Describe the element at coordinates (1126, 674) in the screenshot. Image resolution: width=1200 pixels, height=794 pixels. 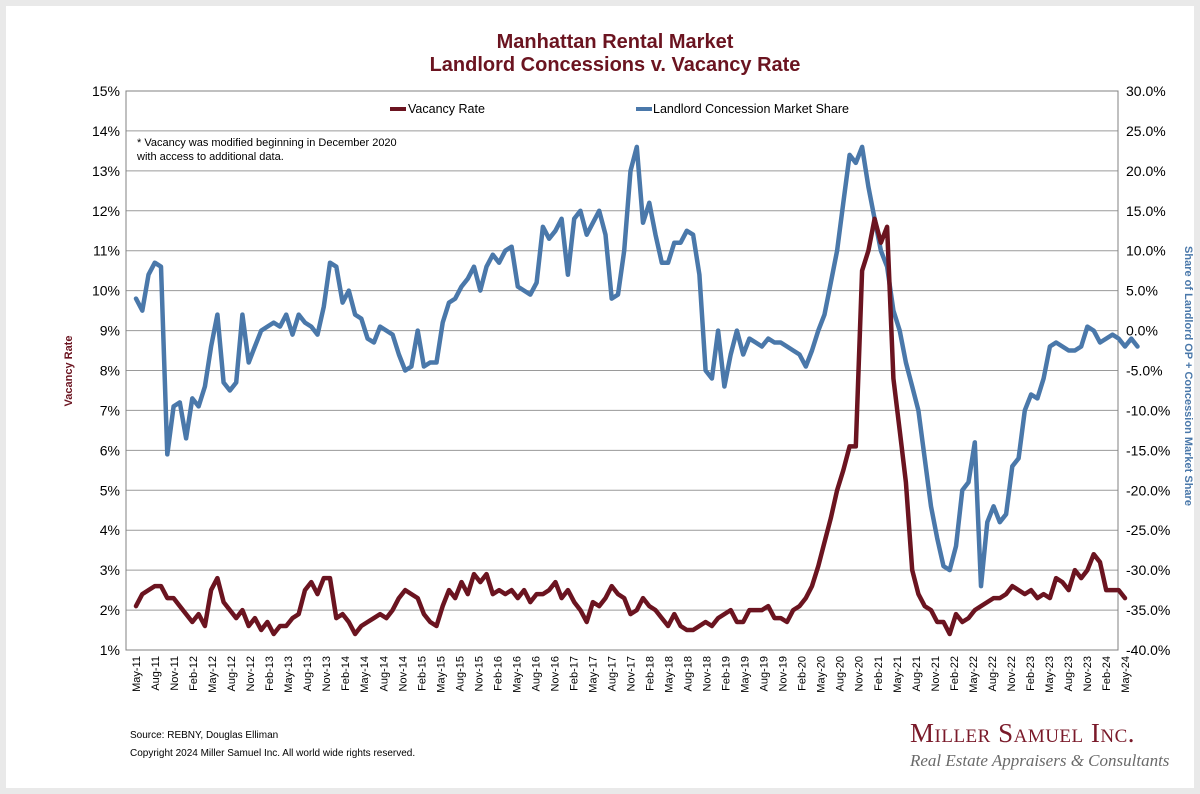
I see `x-tick-label: May-24` at that location.